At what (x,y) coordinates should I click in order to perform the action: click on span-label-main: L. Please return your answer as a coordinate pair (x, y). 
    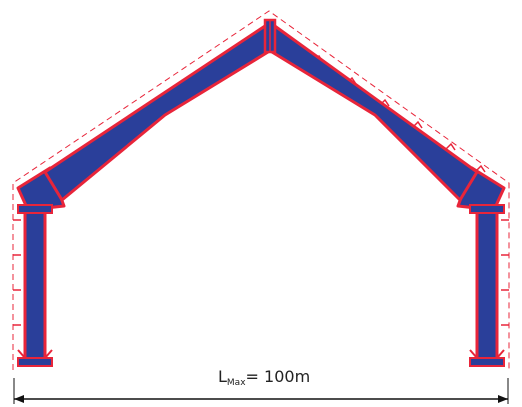
    Looking at the image, I should click on (222, 376).